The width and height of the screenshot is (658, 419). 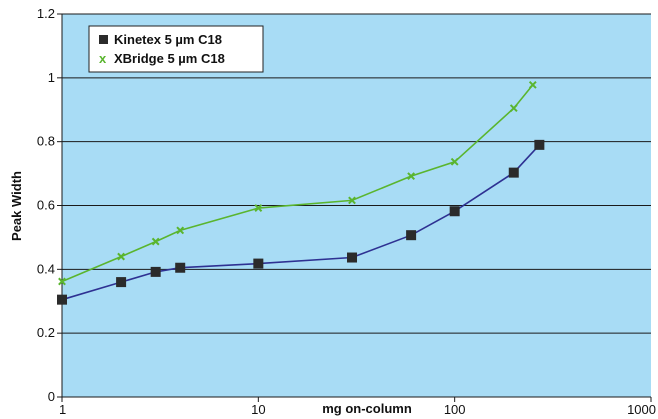 What do you see at coordinates (367, 408) in the screenshot?
I see `x-axis-title: mg on-column` at bounding box center [367, 408].